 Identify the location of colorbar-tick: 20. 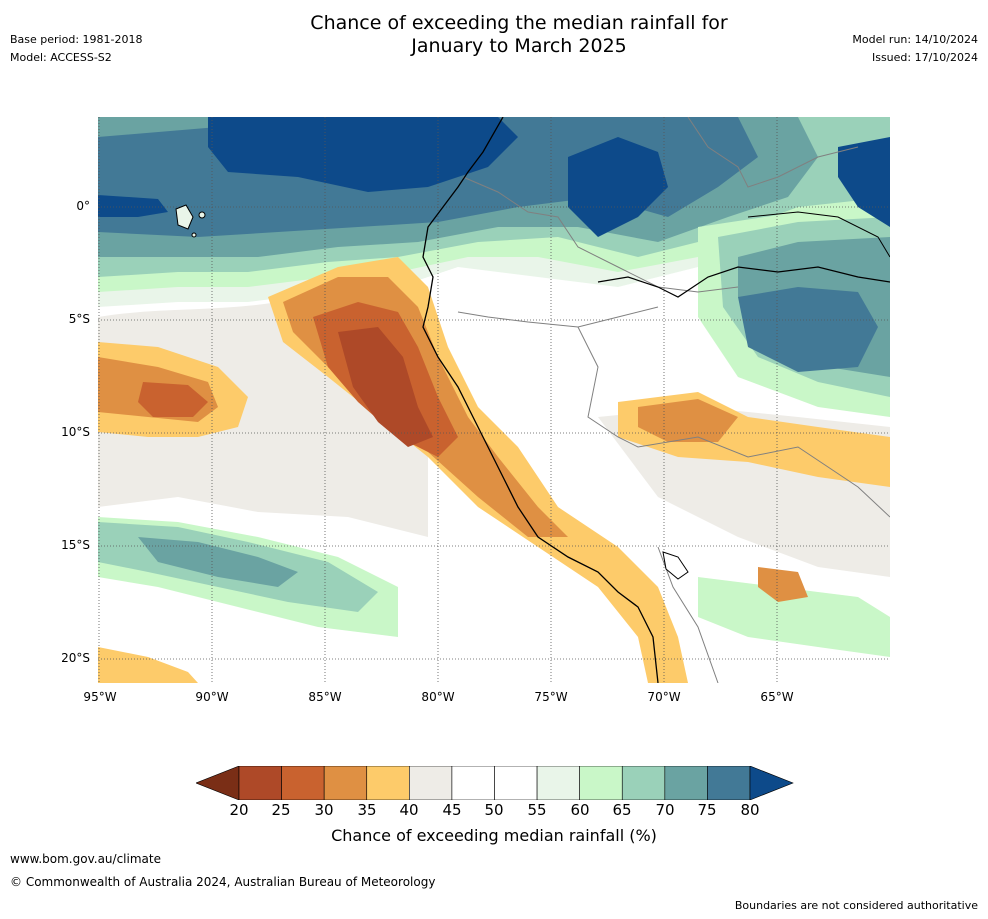
(239, 810).